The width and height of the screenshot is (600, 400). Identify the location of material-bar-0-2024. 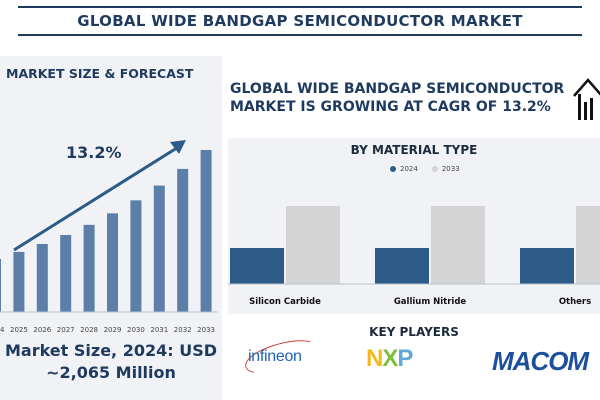
(257, 266).